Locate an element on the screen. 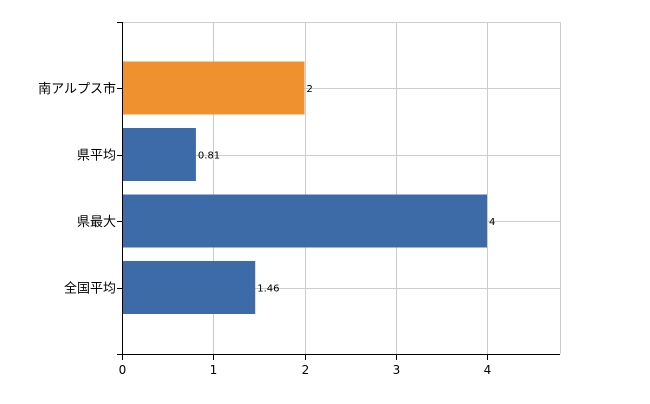 The image size is (650, 404). data-label-2: 4 is located at coordinates (492, 222).